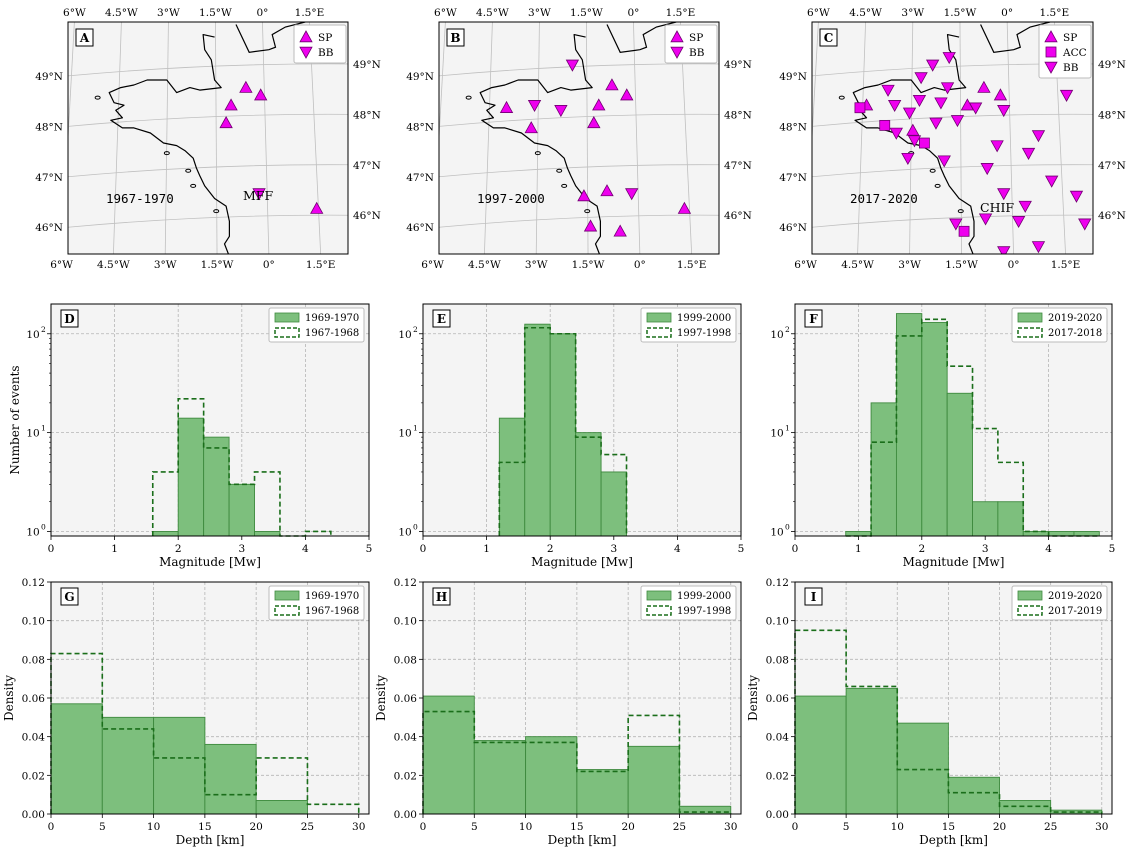  I want to click on panel-letter: I, so click(814, 597).